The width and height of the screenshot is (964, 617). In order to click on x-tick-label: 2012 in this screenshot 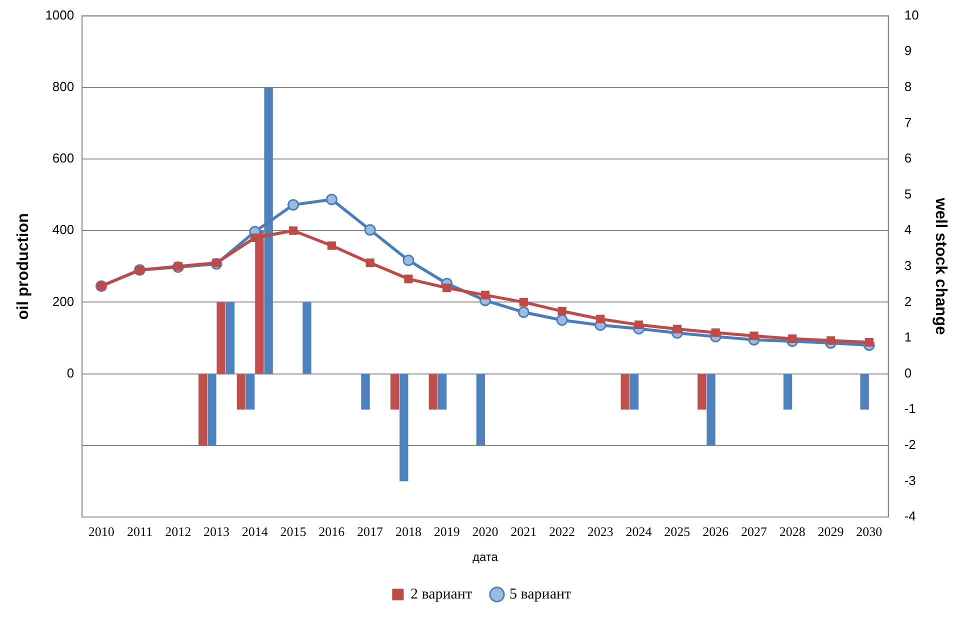, I will do `click(178, 532)`.